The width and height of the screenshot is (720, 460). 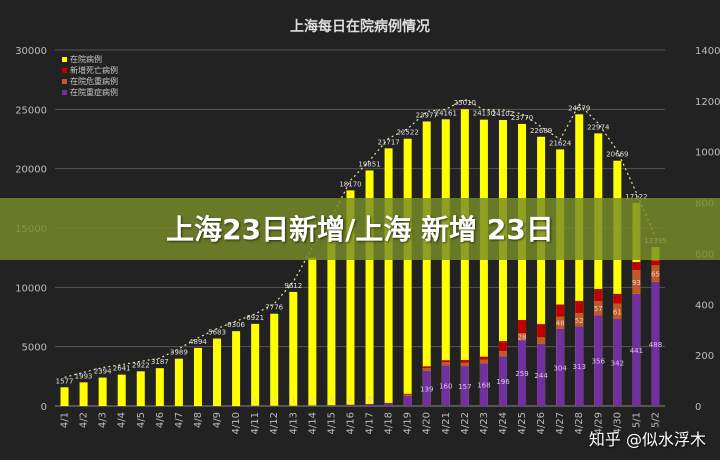 What do you see at coordinates (408, 423) in the screenshot?
I see `x-tick-label: 4/19` at bounding box center [408, 423].